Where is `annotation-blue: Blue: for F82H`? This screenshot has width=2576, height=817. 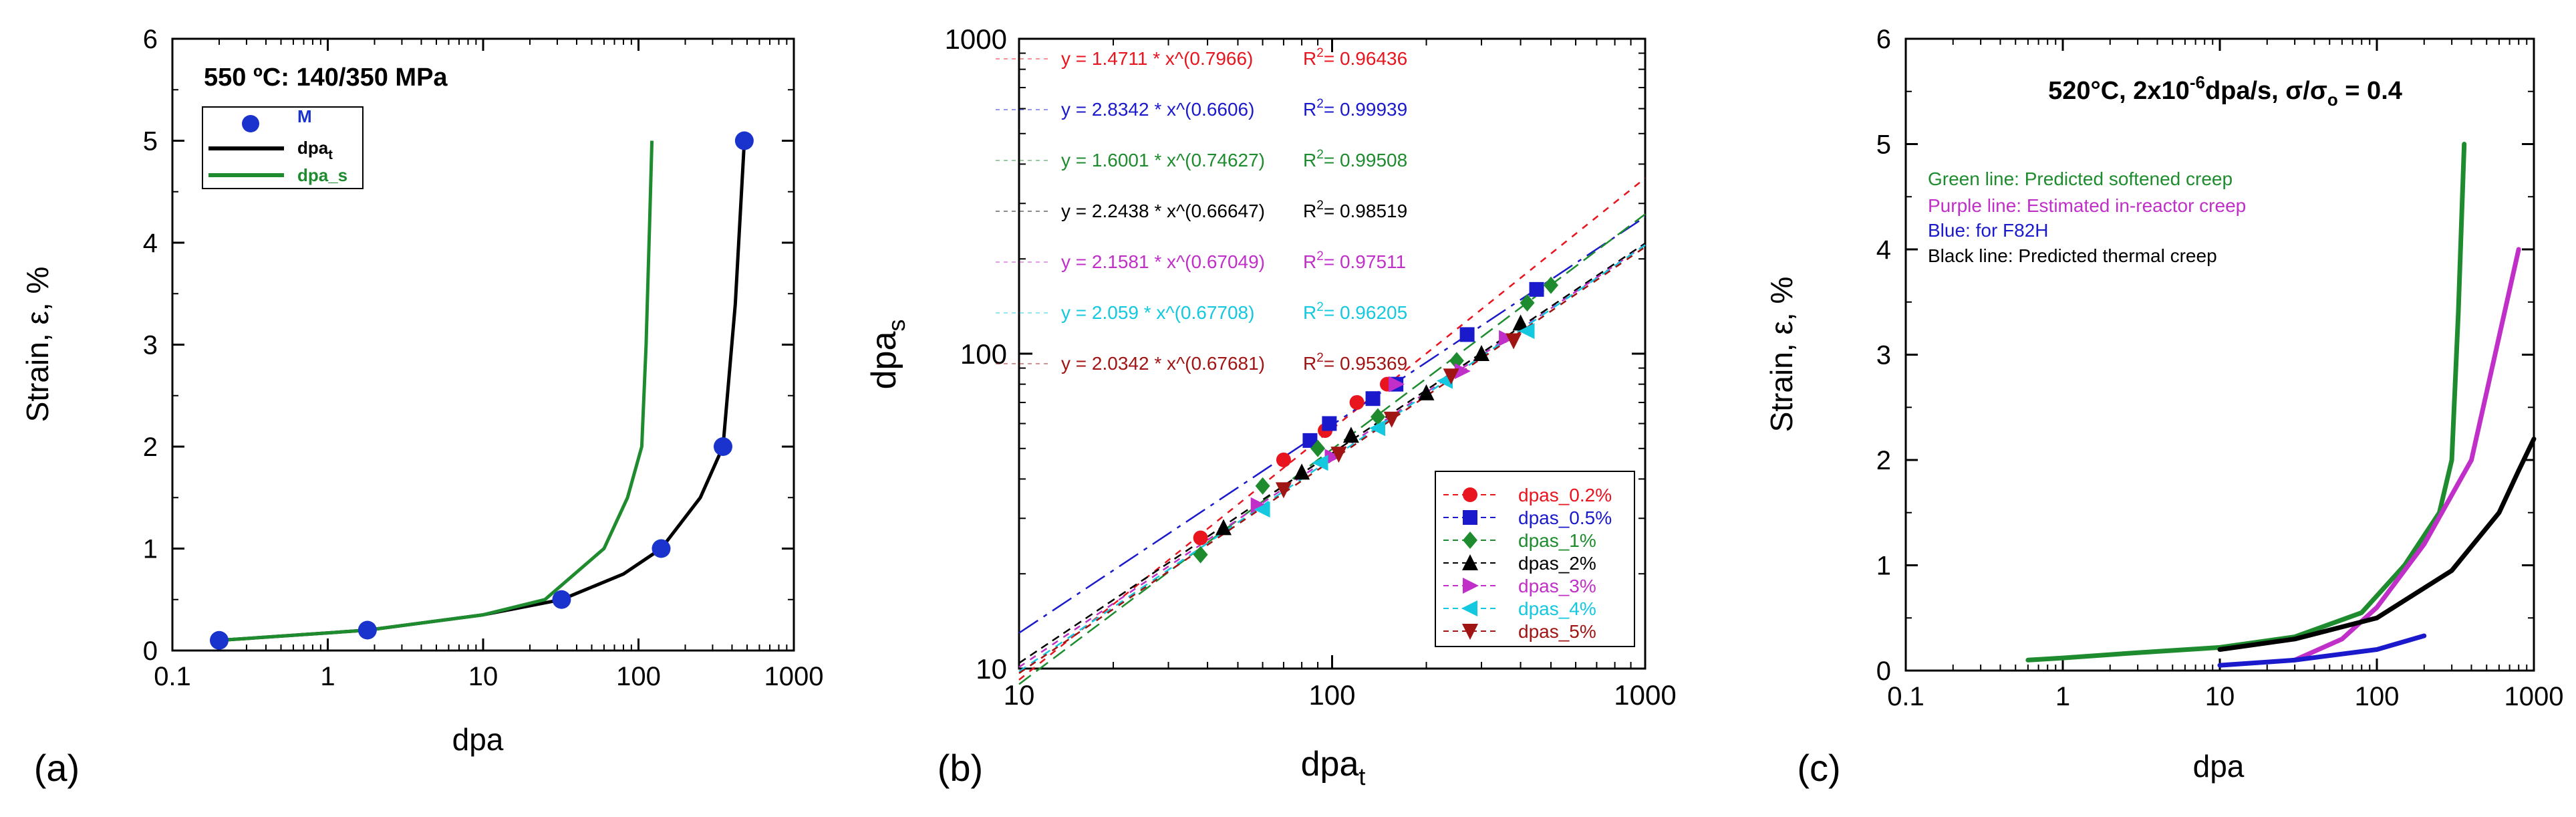
annotation-blue: Blue: for F82H is located at coordinates (1988, 230).